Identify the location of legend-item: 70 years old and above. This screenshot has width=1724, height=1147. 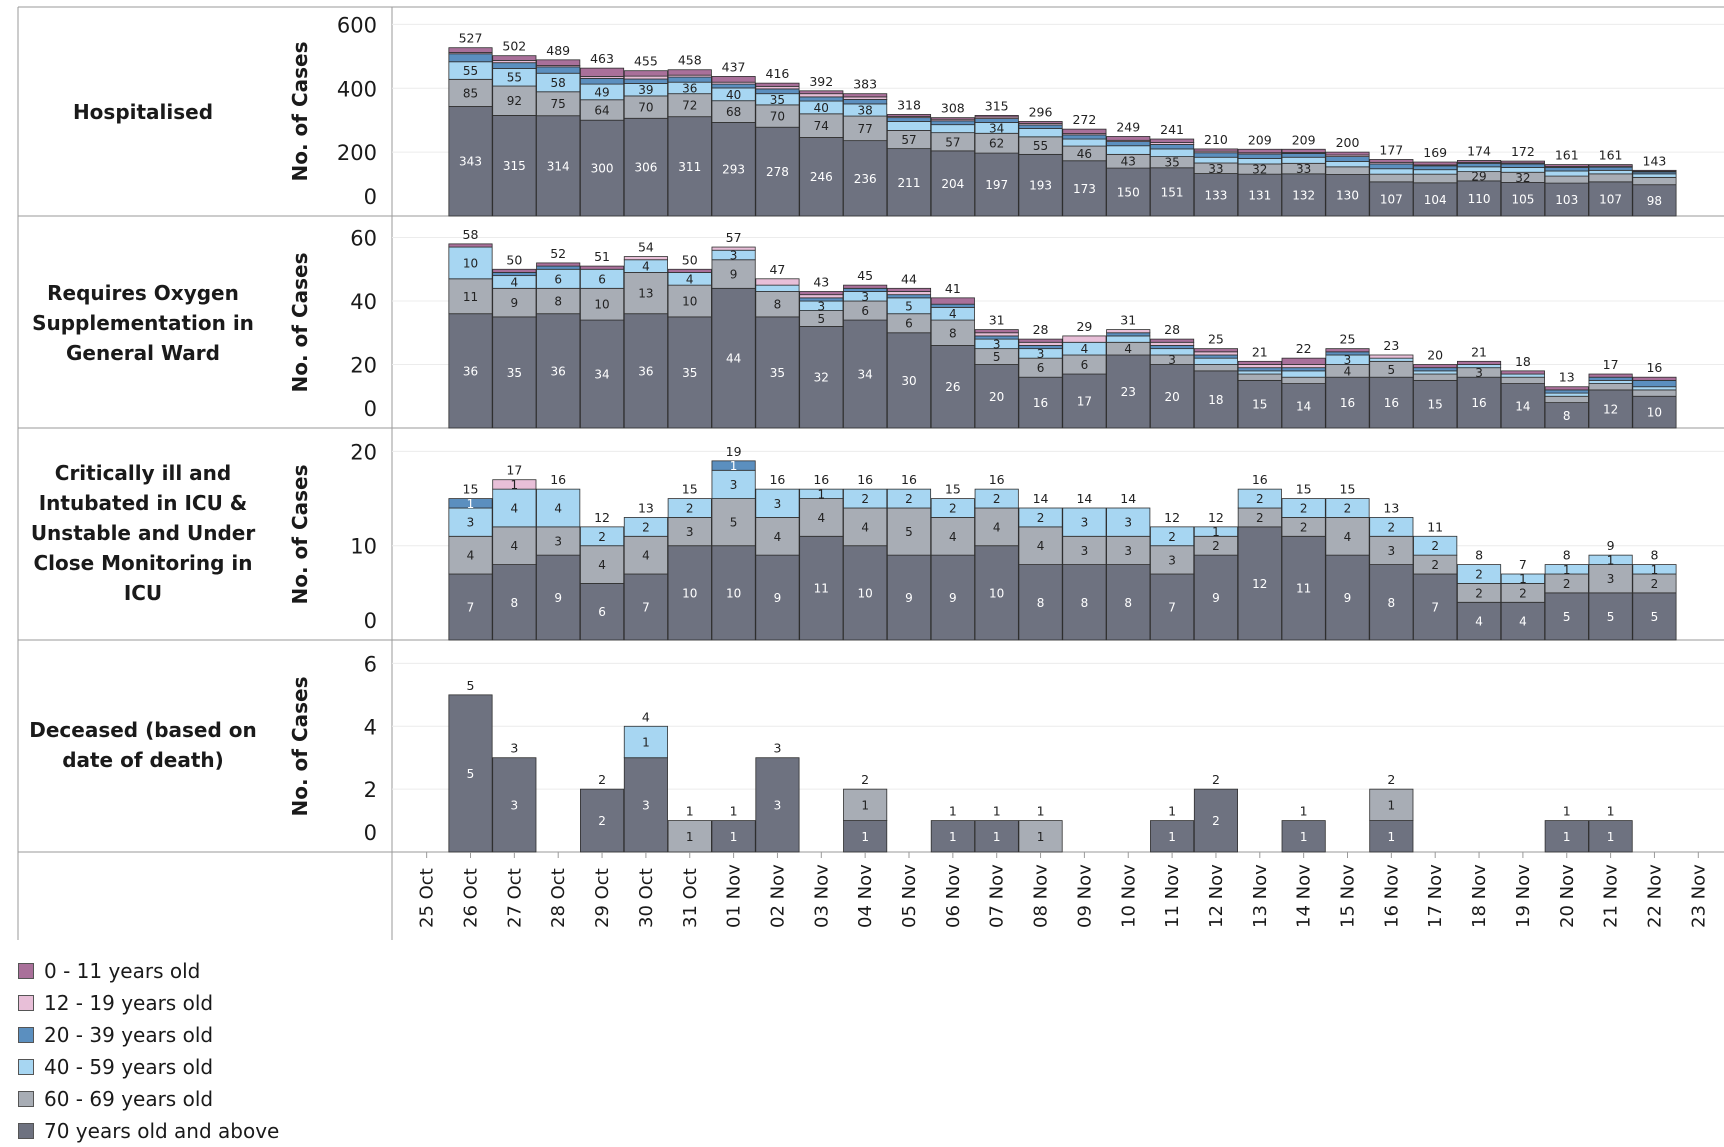
(148, 1131).